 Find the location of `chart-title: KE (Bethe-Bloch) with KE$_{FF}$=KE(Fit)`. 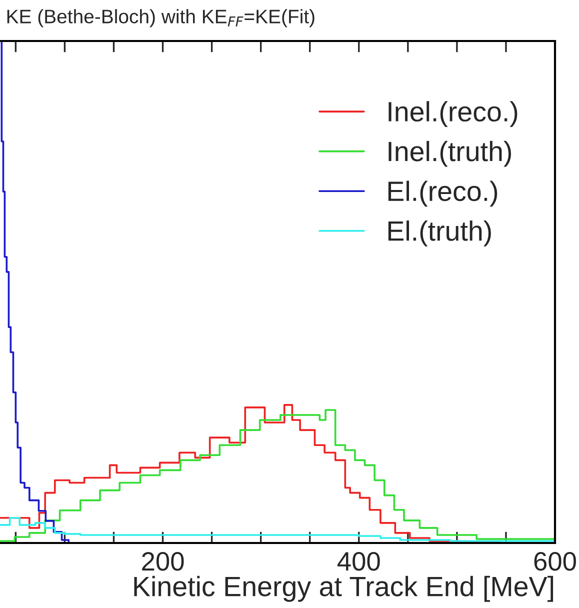

chart-title: KE (Bethe-Bloch) with KE$_{FF}$=KE(Fit) is located at coordinates (160, 18).